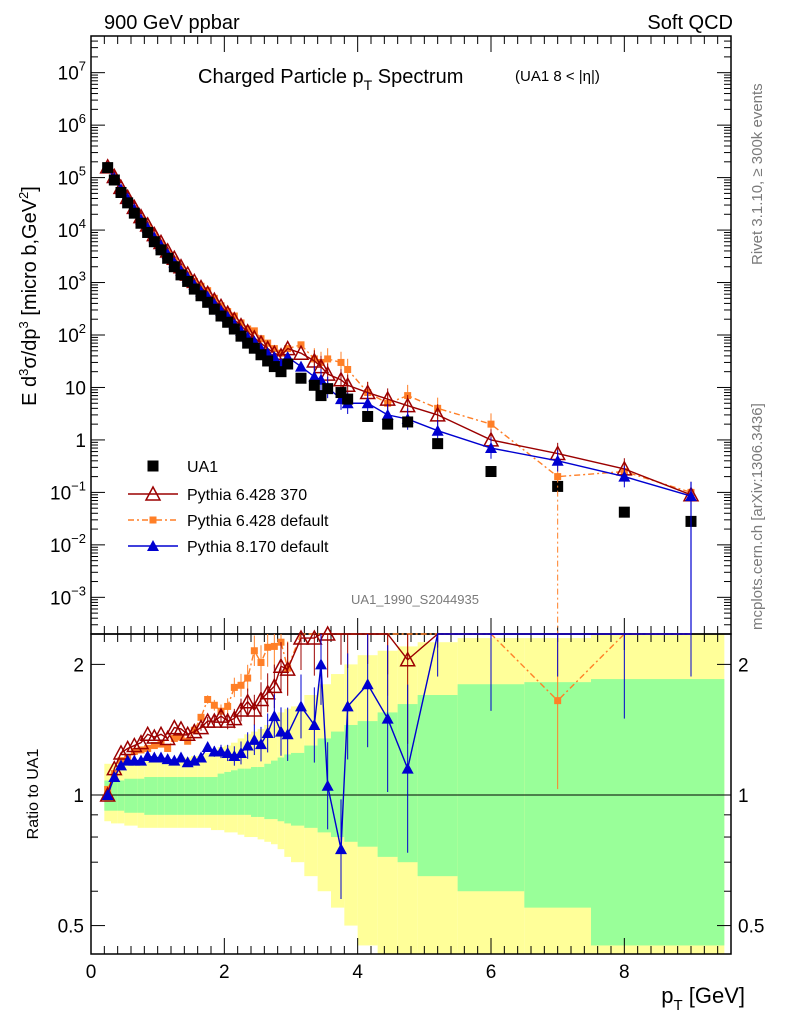 The width and height of the screenshot is (786, 1024). I want to click on ratio-tick-label-left: 1, so click(78, 796).